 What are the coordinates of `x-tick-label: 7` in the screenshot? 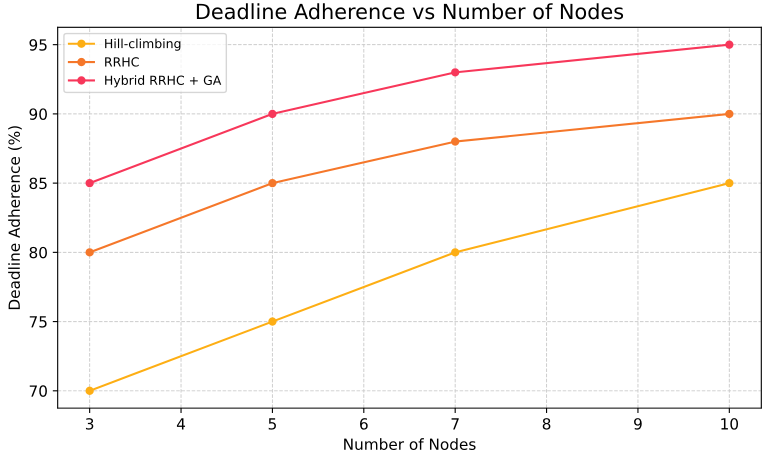 It's located at (455, 424).